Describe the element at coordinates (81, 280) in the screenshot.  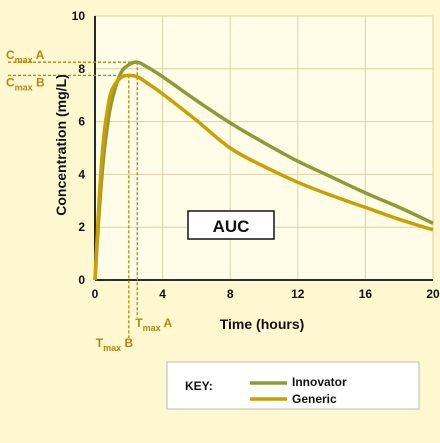
I see `y-tick-label: 0` at that location.